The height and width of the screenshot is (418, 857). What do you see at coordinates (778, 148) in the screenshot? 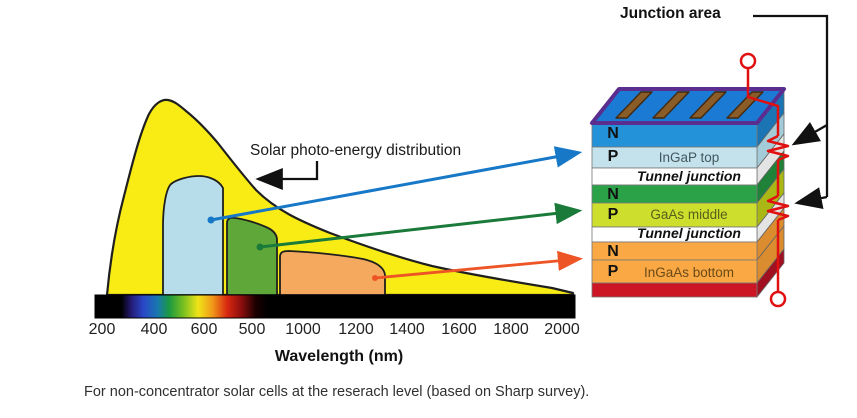
I see `resistor-top-junction` at bounding box center [778, 148].